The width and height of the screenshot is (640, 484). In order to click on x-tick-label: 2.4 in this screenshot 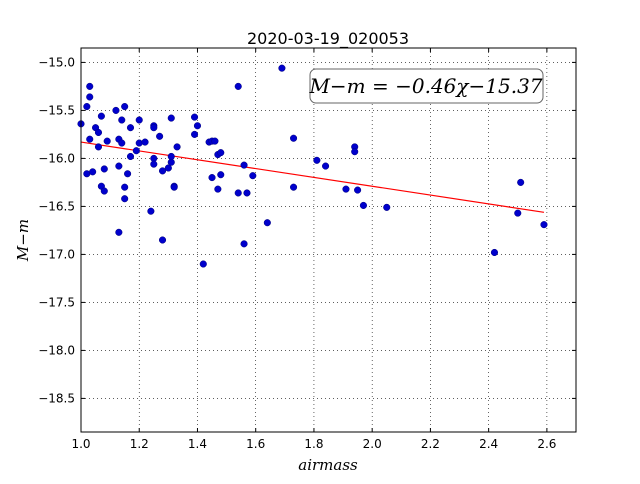, I will do `click(488, 444)`.